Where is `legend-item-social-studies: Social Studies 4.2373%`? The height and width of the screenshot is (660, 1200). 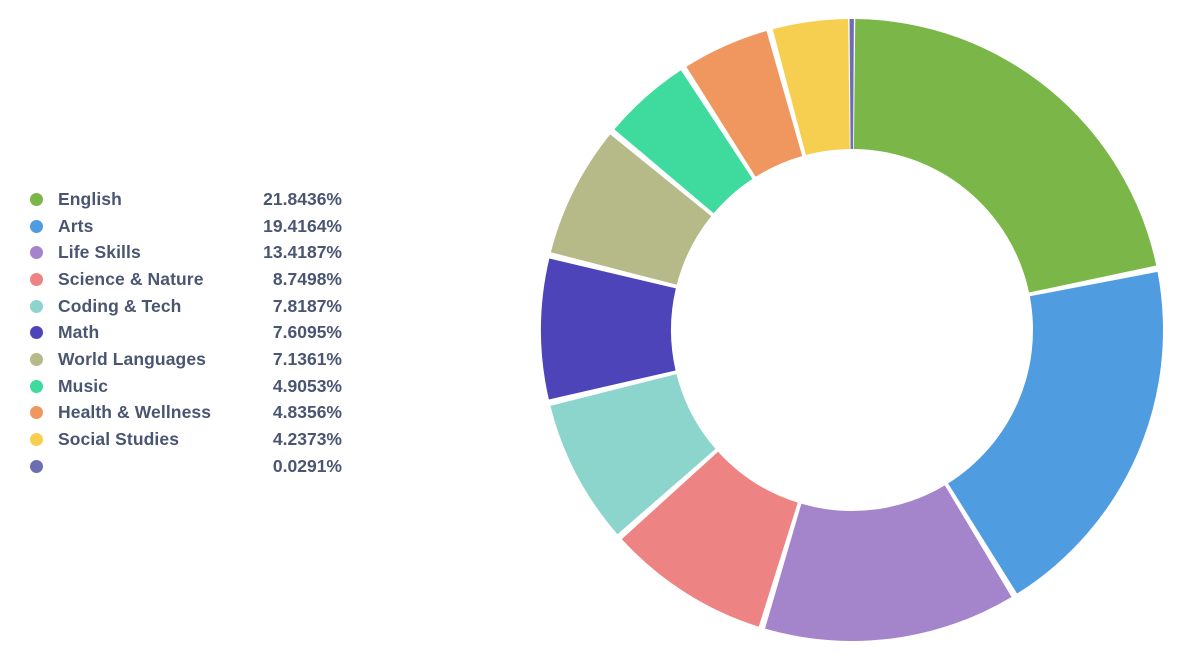
legend-item-social-studies: Social Studies 4.2373% is located at coordinates (186, 439).